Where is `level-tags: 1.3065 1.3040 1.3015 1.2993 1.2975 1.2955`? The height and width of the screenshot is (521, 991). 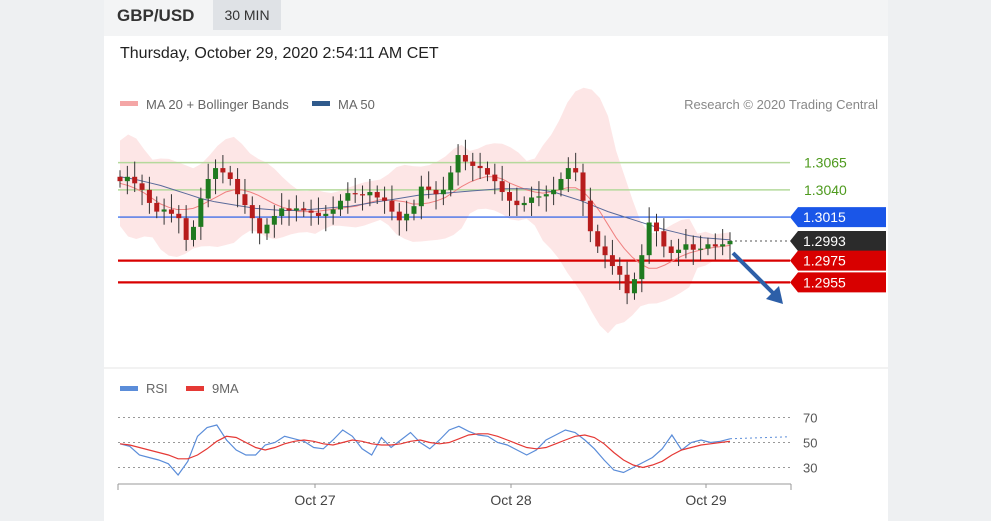
level-tags: 1.3065 1.3040 1.3015 1.2993 1.2975 1.2955 is located at coordinates (838, 224).